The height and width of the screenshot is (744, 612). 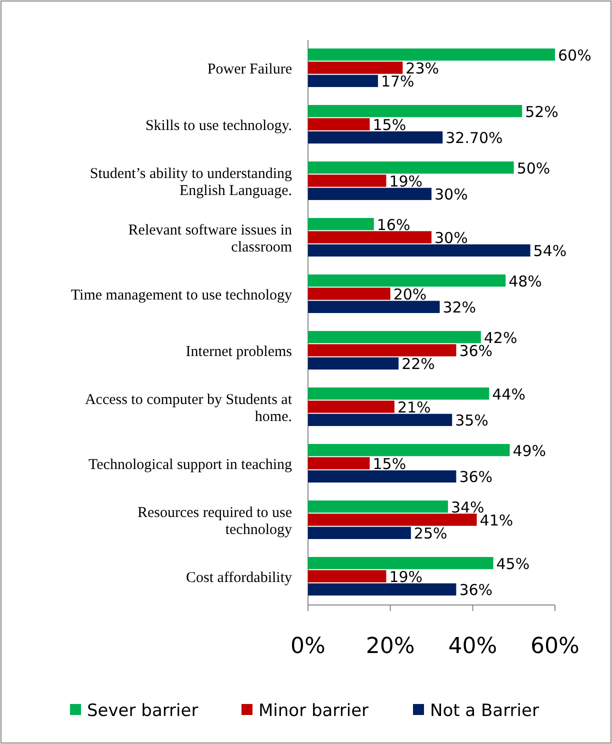 I want to click on data-label: 45%, so click(x=513, y=563).